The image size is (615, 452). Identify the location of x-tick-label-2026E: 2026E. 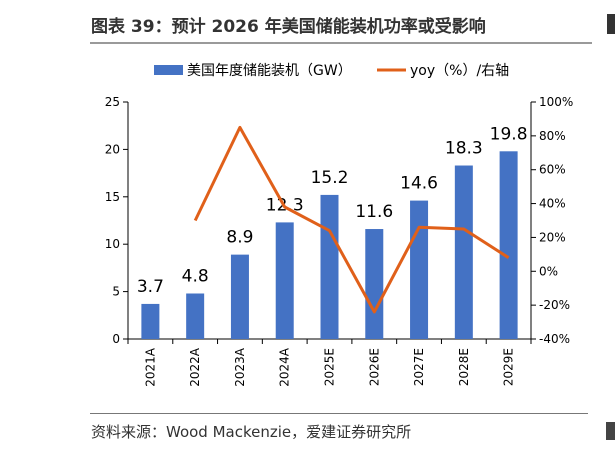
(374, 367).